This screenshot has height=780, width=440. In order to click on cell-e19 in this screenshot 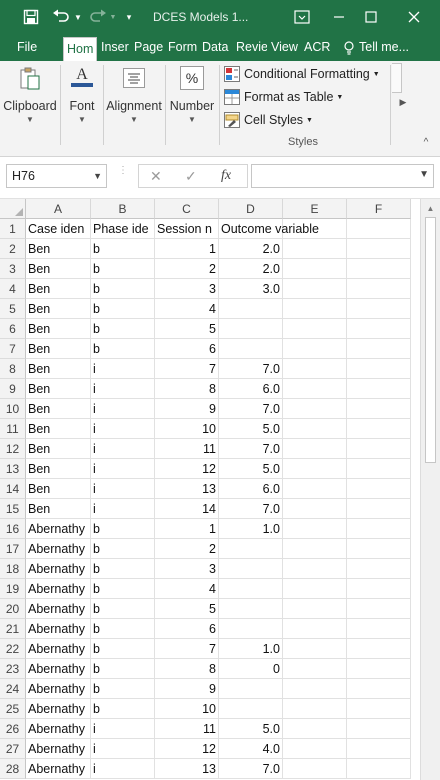, I will do `click(315, 589)`.